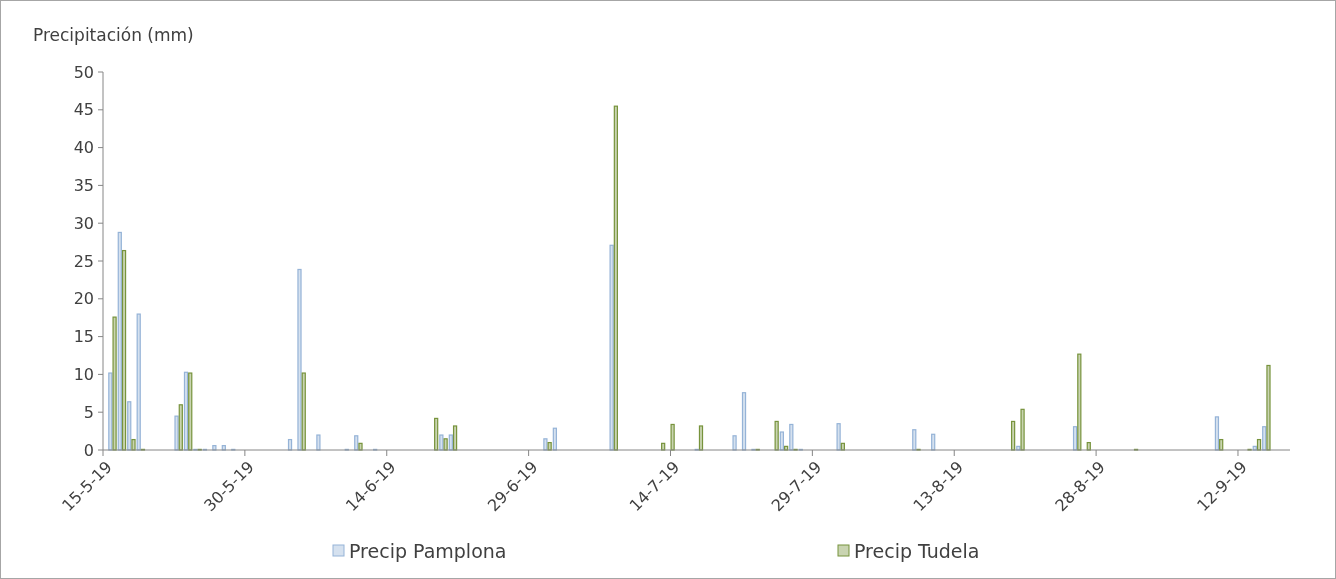 This screenshot has height=579, width=1336. What do you see at coordinates (83, 261) in the screenshot?
I see `y-tick-label: 25` at bounding box center [83, 261].